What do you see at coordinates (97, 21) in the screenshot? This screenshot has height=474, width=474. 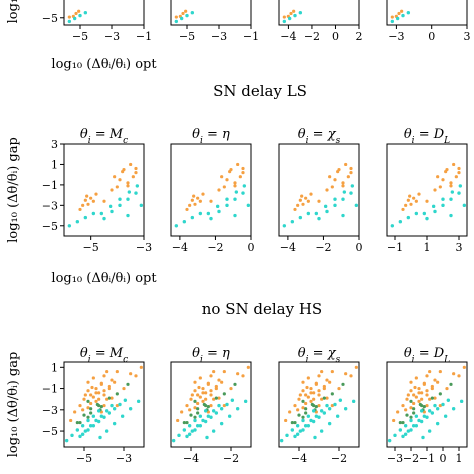 I see `panel-top-1: −5 −3 −1 −5` at bounding box center [97, 21].